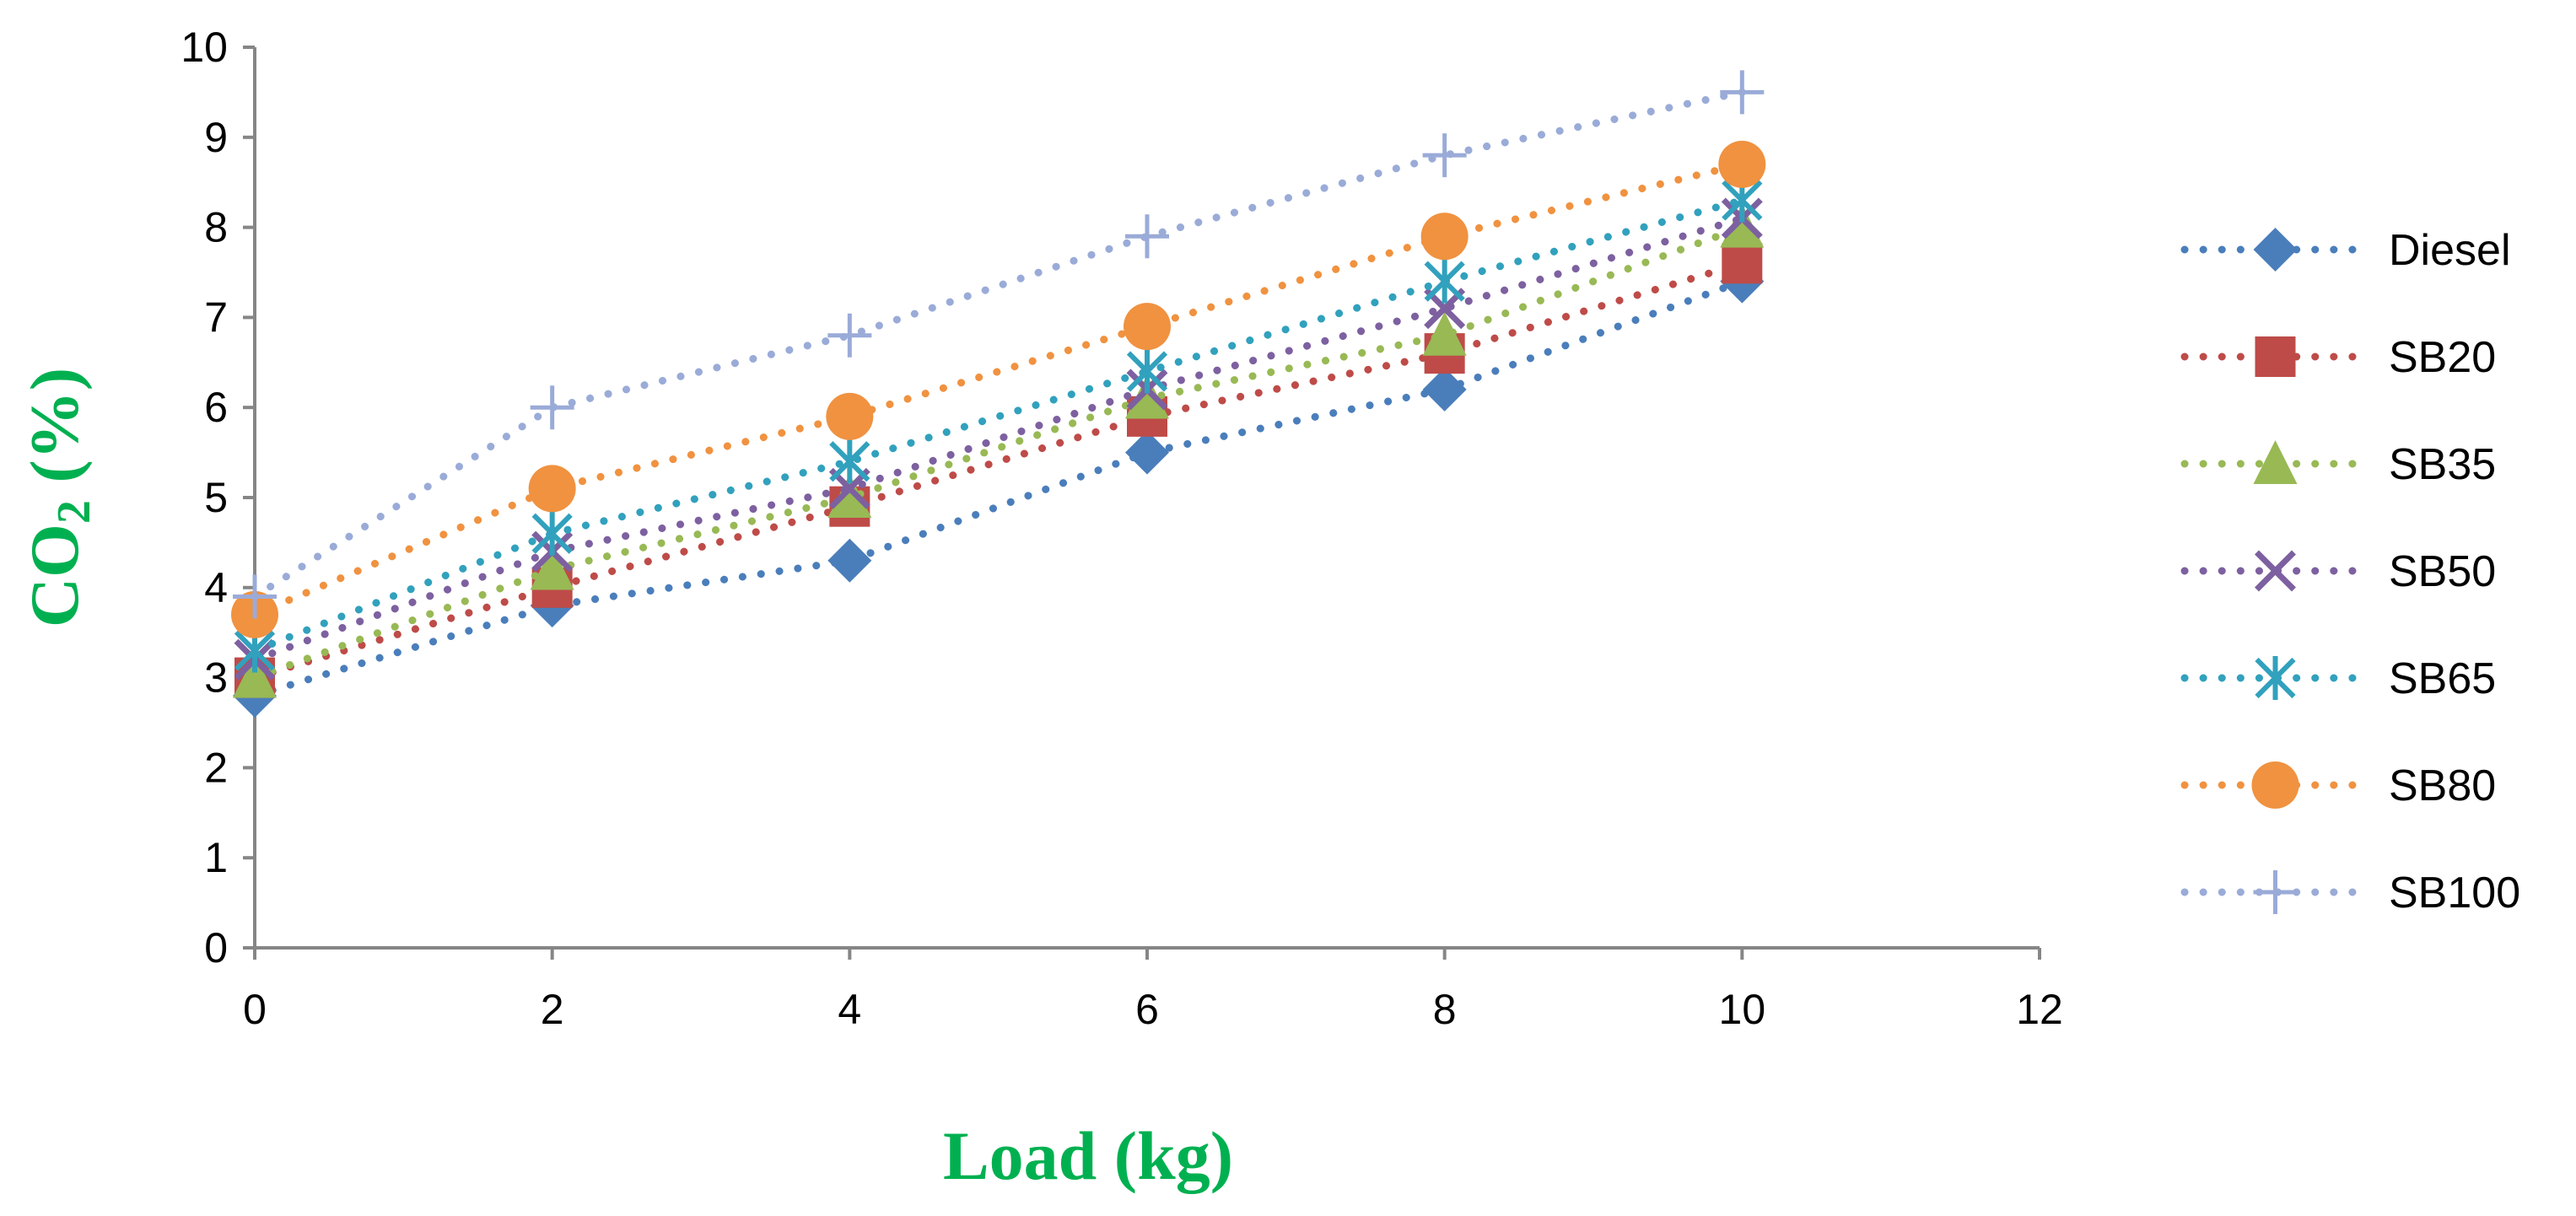  Describe the element at coordinates (2442, 571) in the screenshot. I see `legend-label: SB50` at that location.